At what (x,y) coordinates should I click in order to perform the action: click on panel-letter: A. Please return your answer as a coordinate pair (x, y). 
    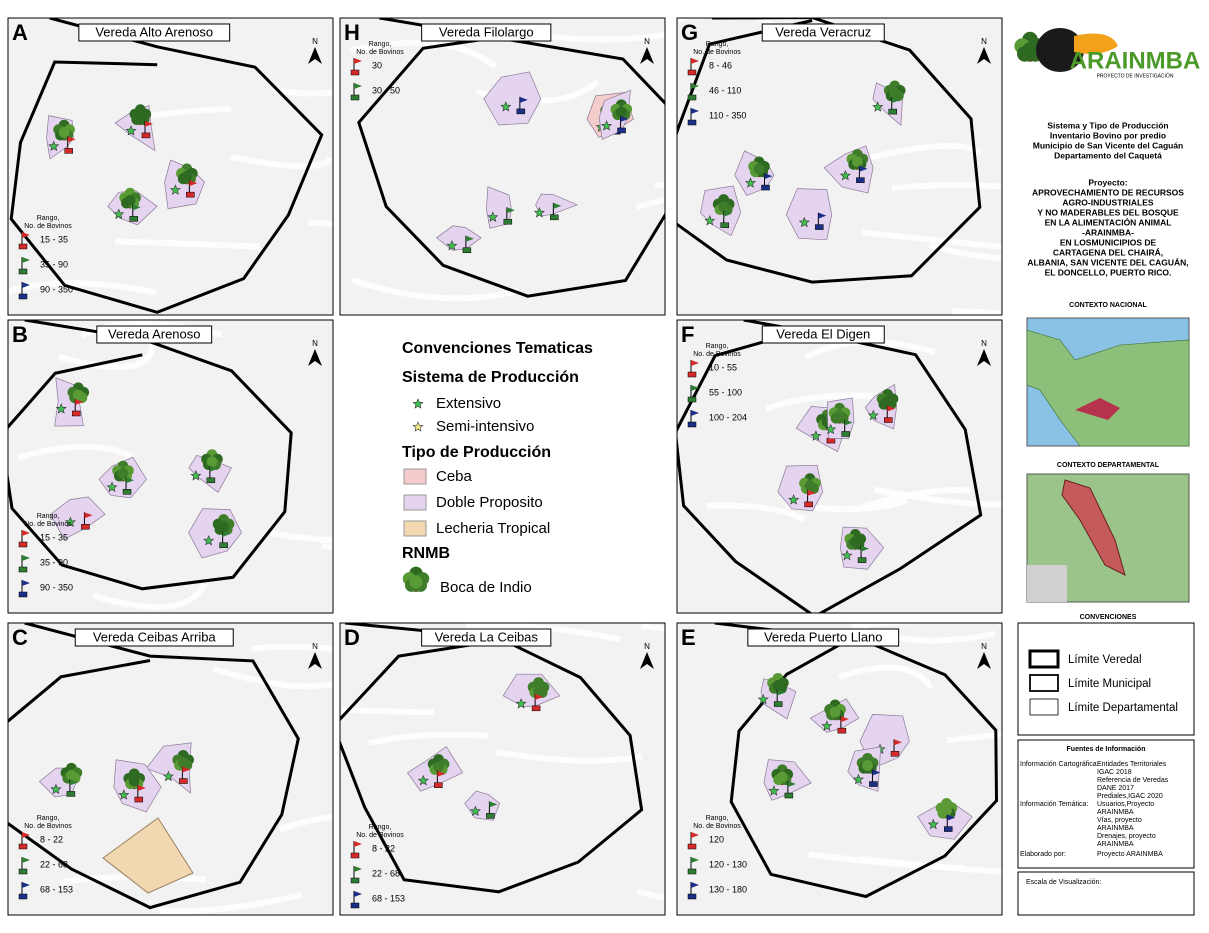
    Looking at the image, I should click on (20, 32).